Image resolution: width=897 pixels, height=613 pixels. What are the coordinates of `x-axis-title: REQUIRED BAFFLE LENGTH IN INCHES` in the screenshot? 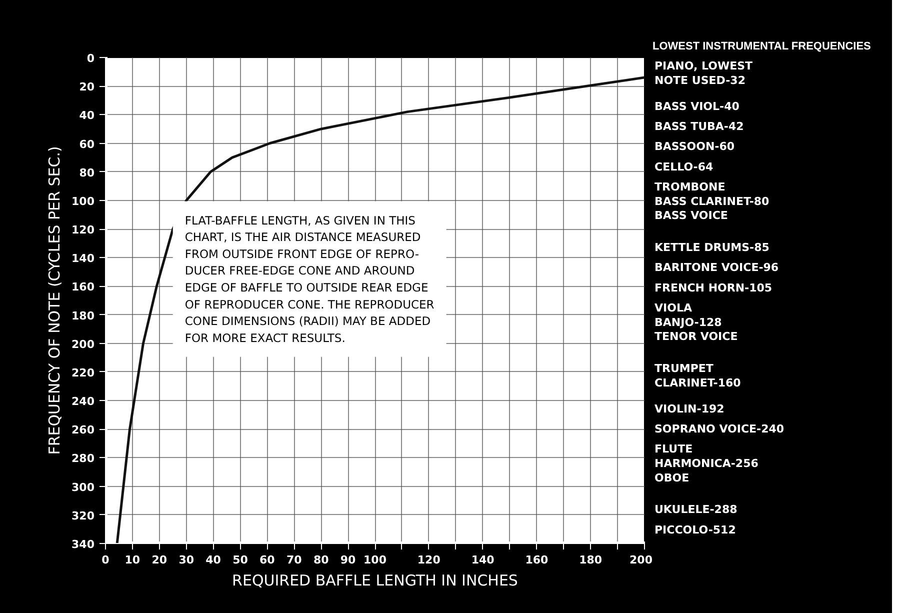 It's located at (375, 581).